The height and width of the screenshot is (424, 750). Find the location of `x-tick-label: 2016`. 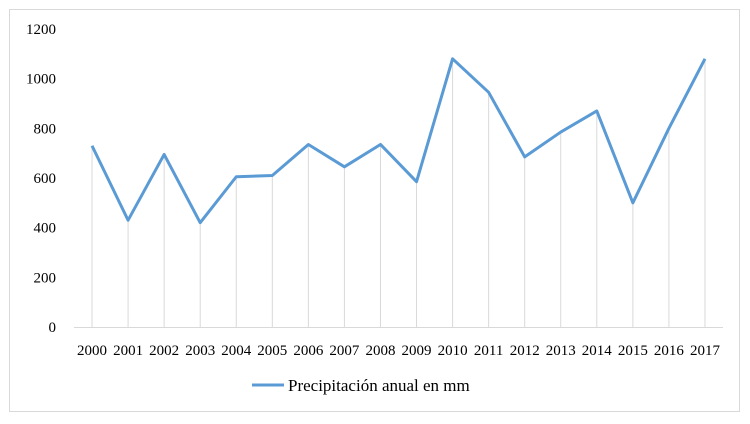

x-tick-label: 2016 is located at coordinates (669, 351).